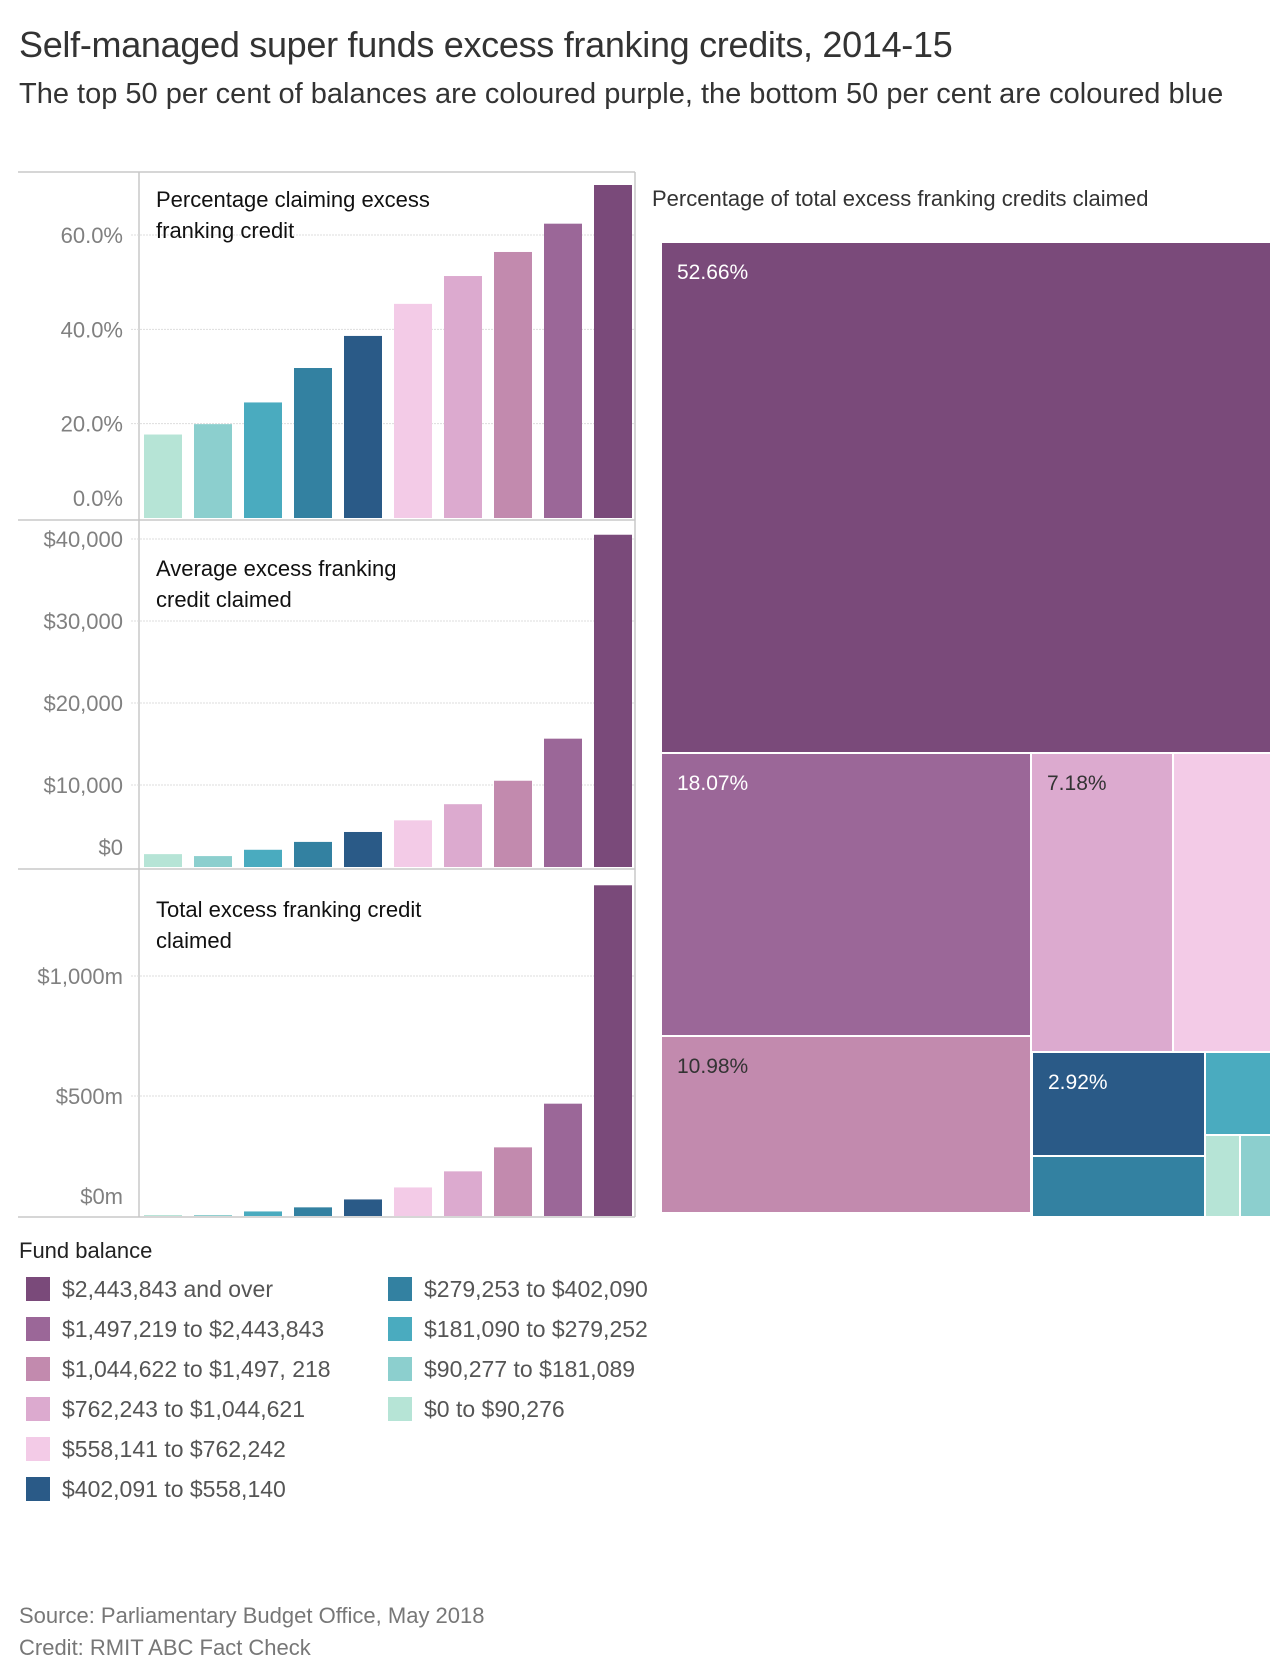  What do you see at coordinates (276, 584) in the screenshot?
I see `panel-title-average-claimed: Average excess franking credit claimed` at bounding box center [276, 584].